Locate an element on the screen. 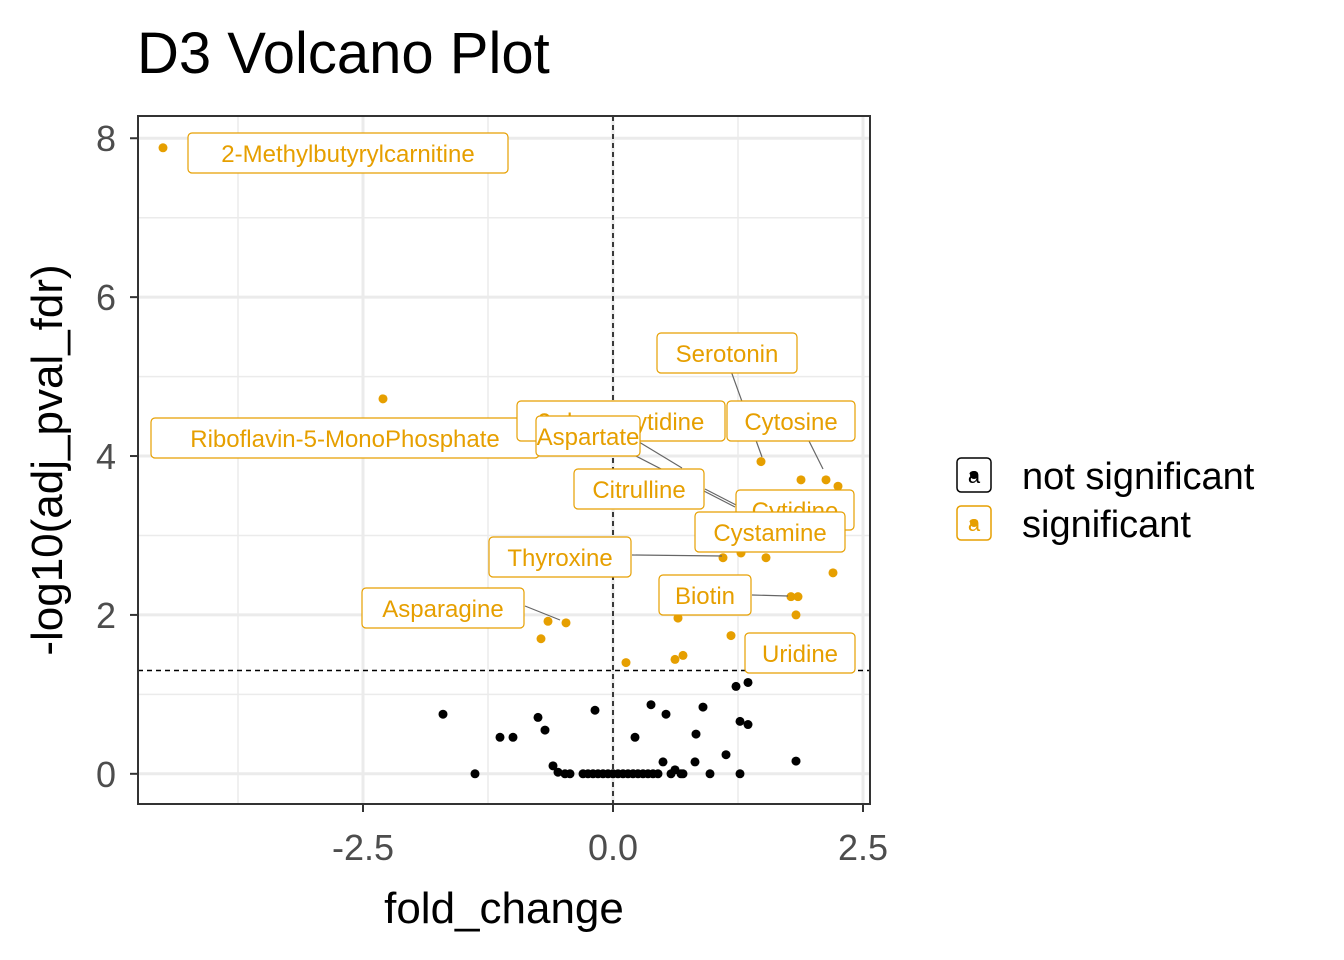  point-label: 2-Methylbutyrylcarnitine is located at coordinates (347, 154).